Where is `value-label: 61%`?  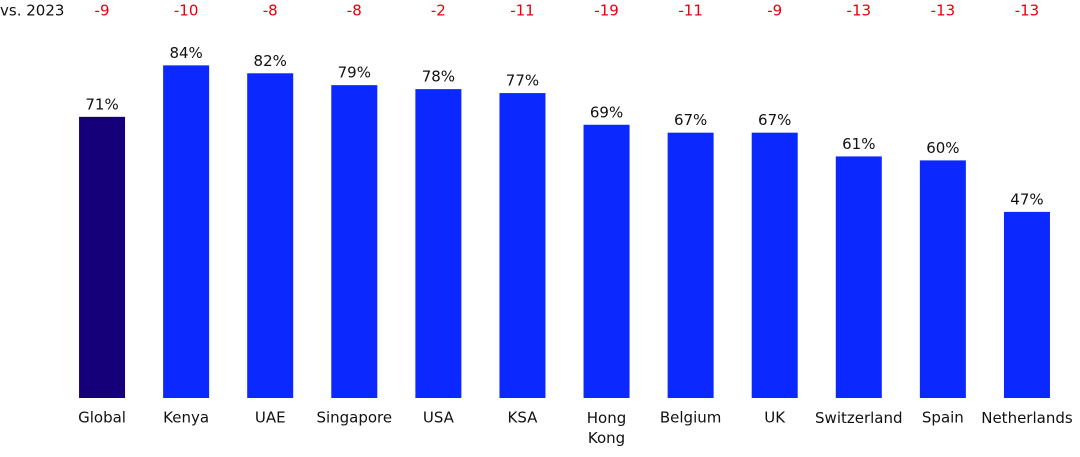
value-label: 61% is located at coordinates (858, 144).